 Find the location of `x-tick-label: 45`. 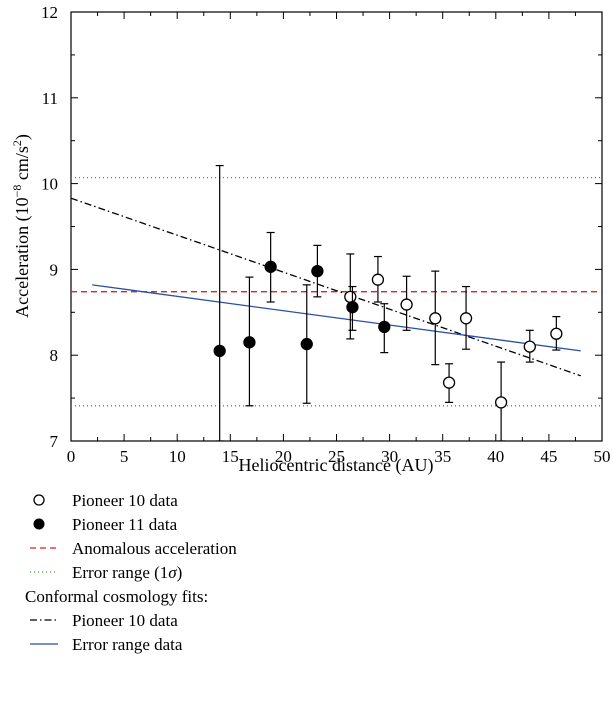

x-tick-label: 45 is located at coordinates (548, 456).